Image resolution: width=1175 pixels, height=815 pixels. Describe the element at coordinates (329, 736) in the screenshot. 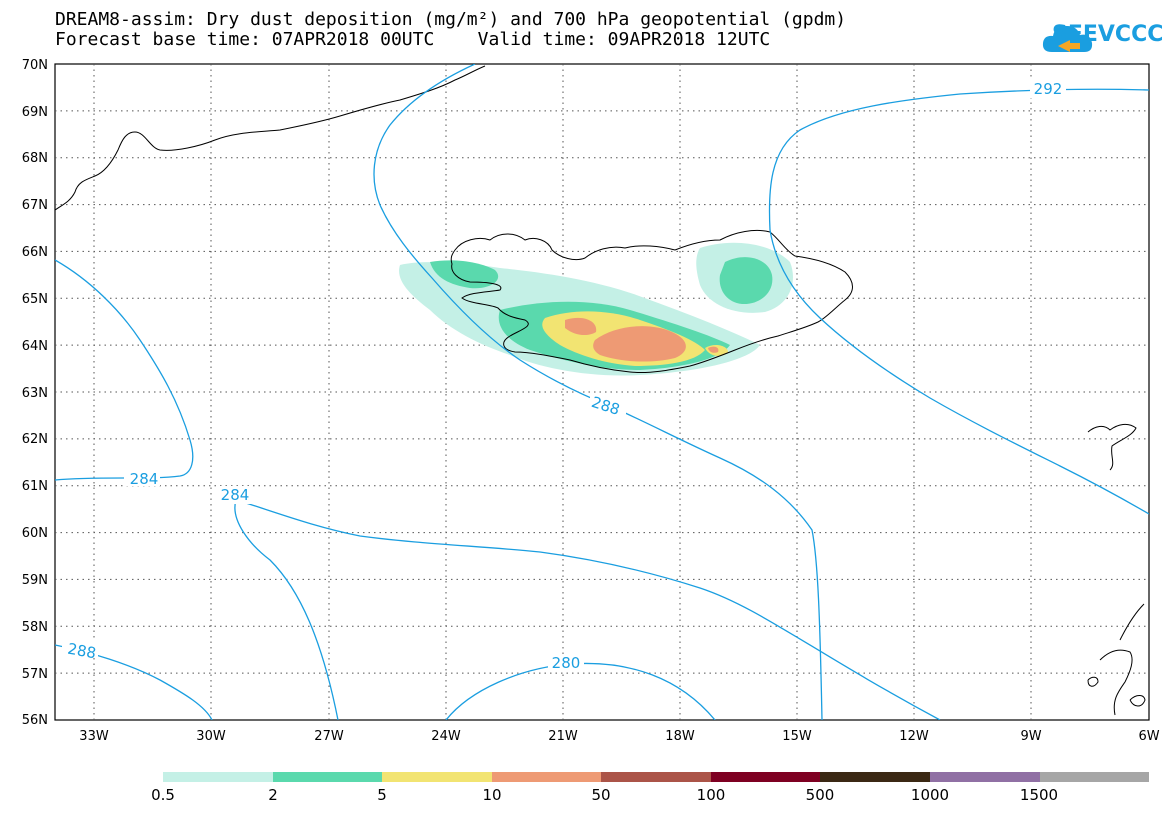

I see `lon-label-27w: 27W` at that location.